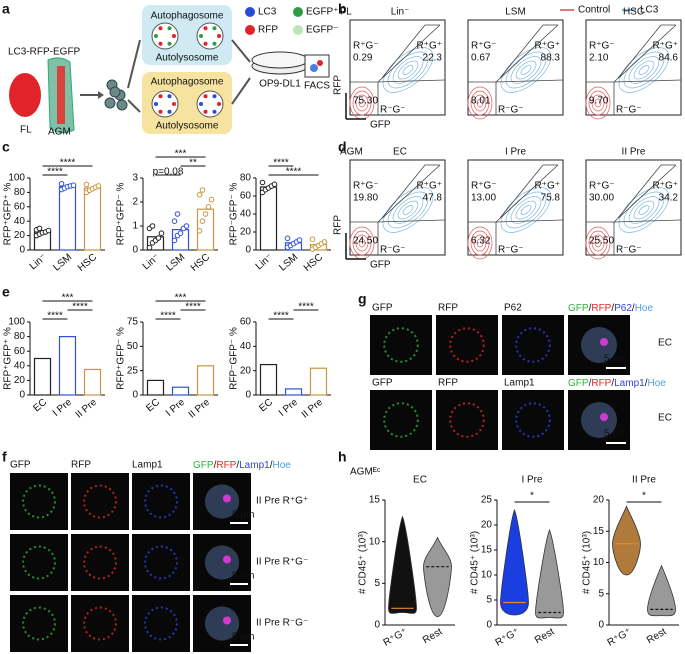  Describe the element at coordinates (429, 186) in the screenshot. I see `label: R⁺G⁺` at that location.